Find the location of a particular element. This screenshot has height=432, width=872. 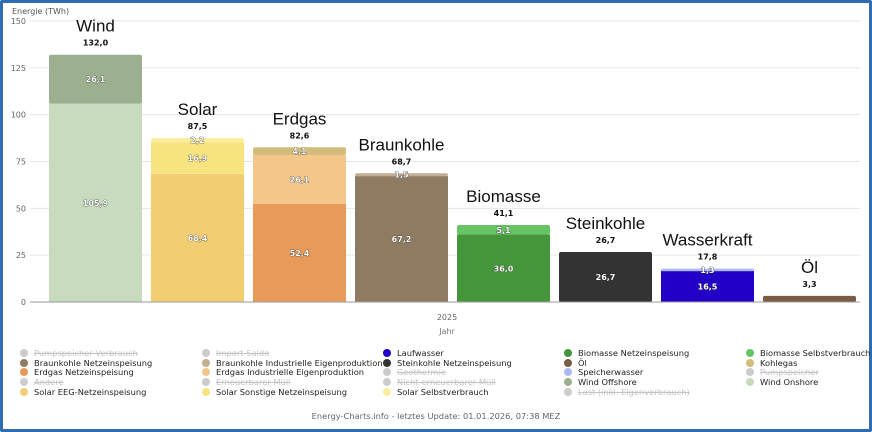

legend-label: Biomasse Selbstverbrauch is located at coordinates (815, 353).